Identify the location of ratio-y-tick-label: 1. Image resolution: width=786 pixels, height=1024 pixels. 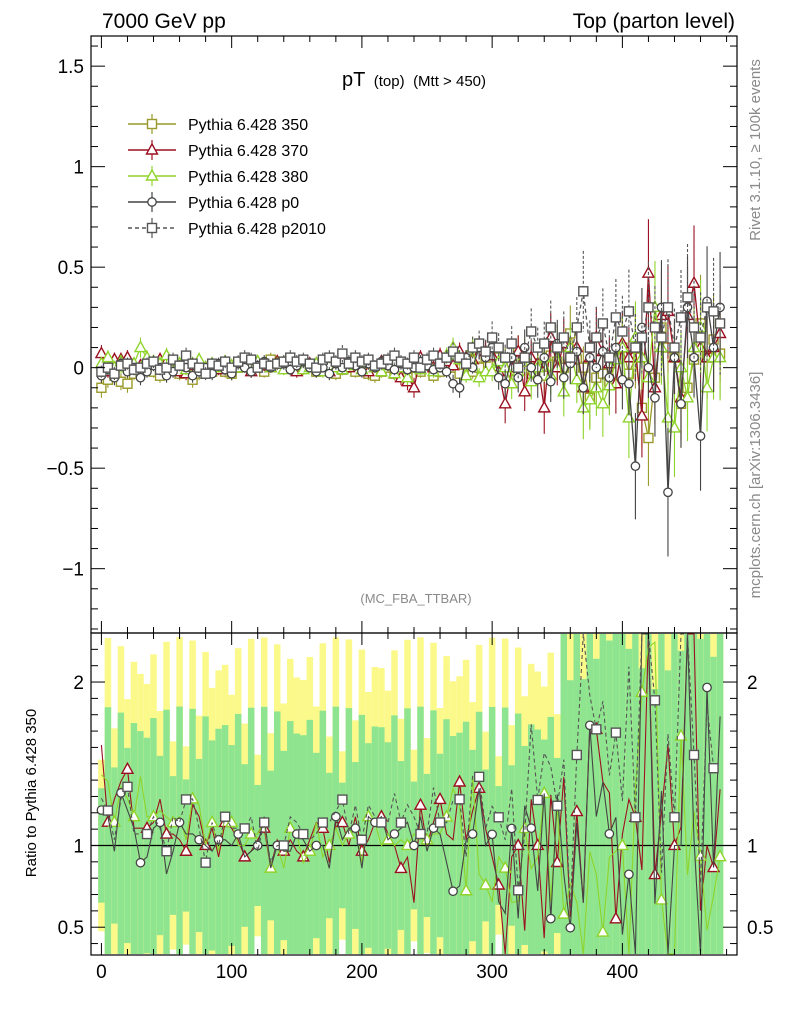
(78, 846).